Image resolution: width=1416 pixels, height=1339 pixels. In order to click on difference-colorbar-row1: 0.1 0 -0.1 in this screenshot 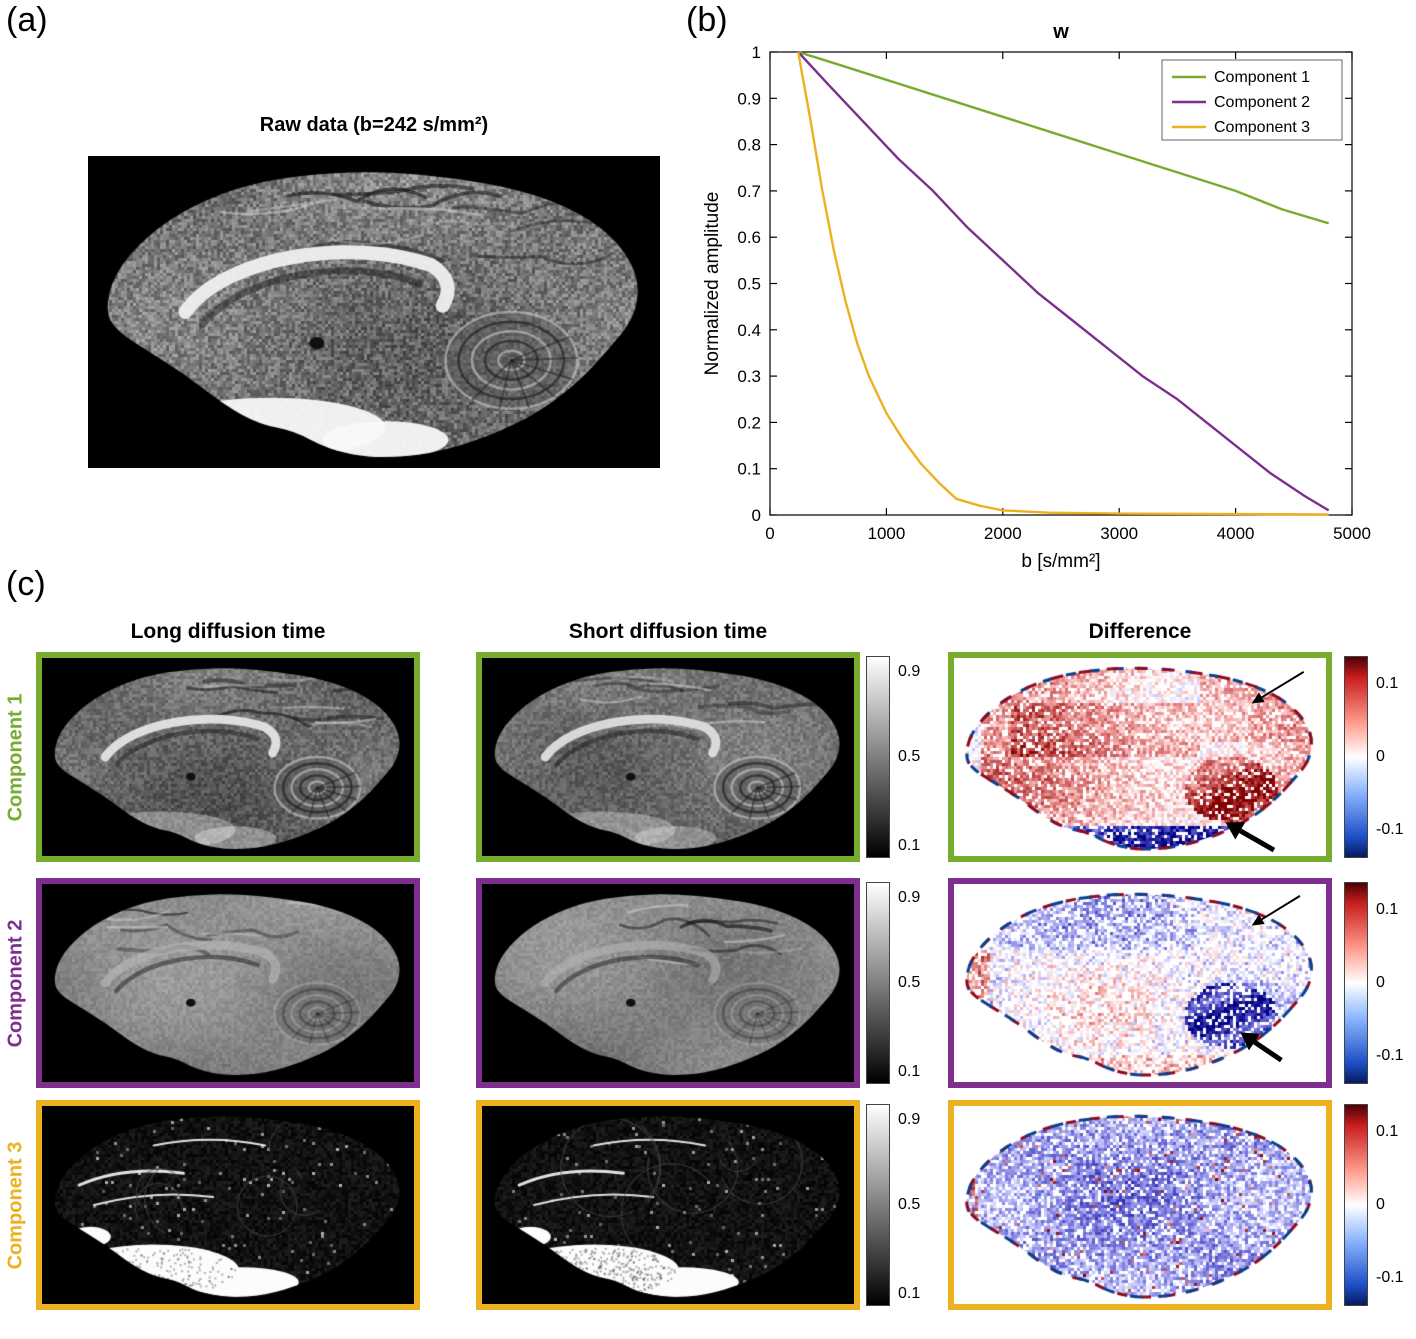, I will do `click(1380, 757)`.